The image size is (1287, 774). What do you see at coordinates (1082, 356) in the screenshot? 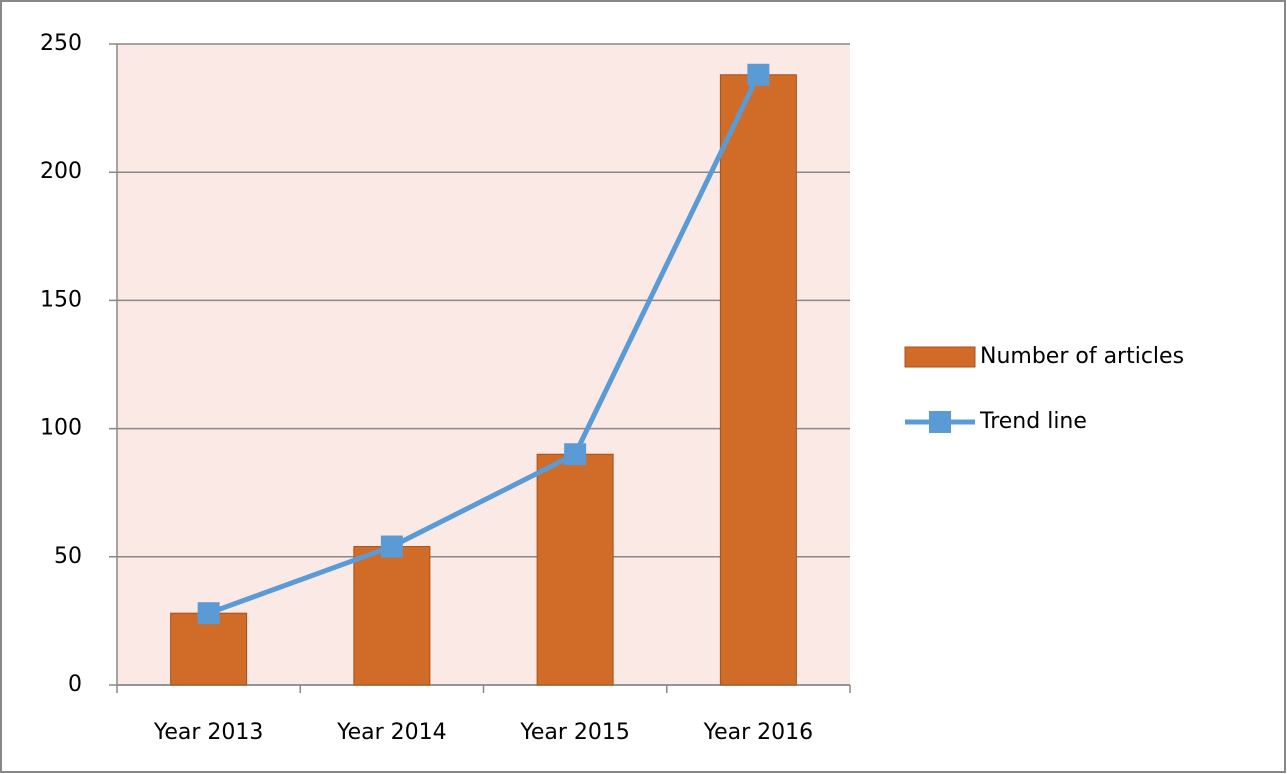
I see `legend-label: Number of articles` at bounding box center [1082, 356].